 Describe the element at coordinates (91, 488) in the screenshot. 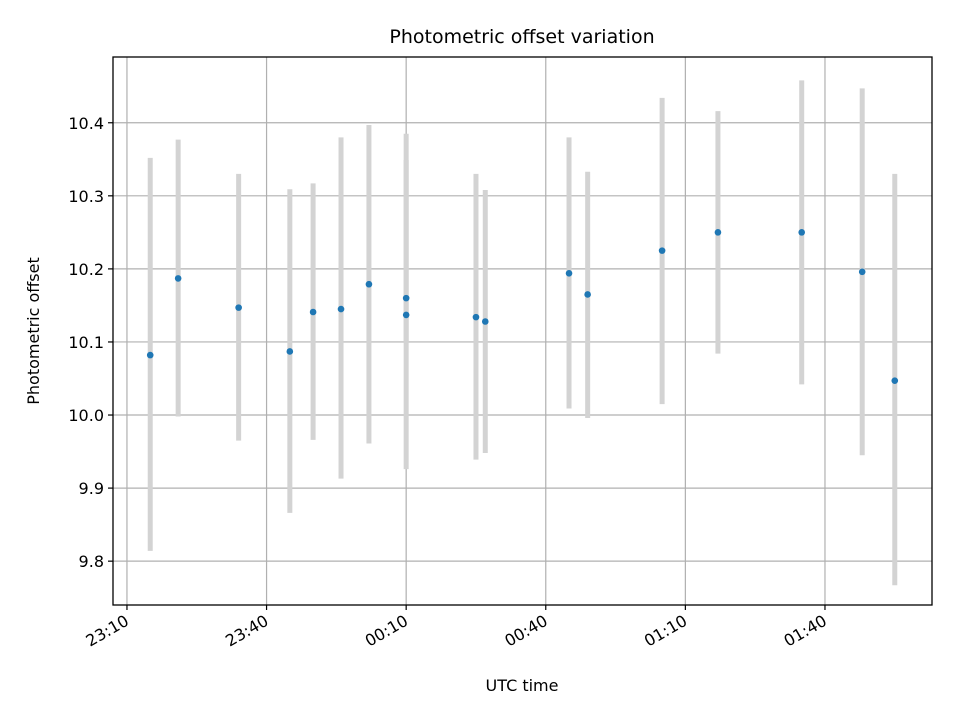

I see `y-tick-label: 9.9` at that location.